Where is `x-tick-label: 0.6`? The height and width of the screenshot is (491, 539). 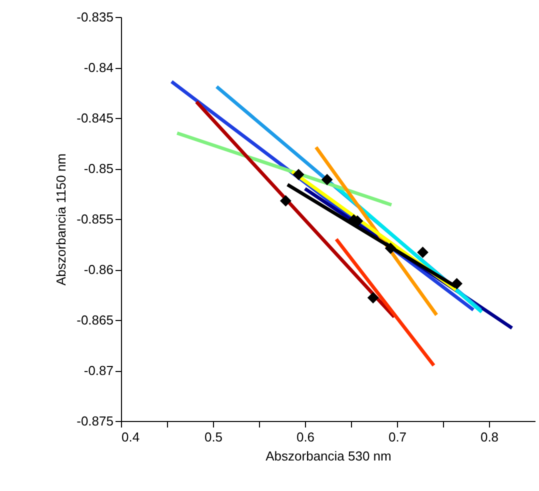 x-tick-label: 0.6 is located at coordinates (305, 437).